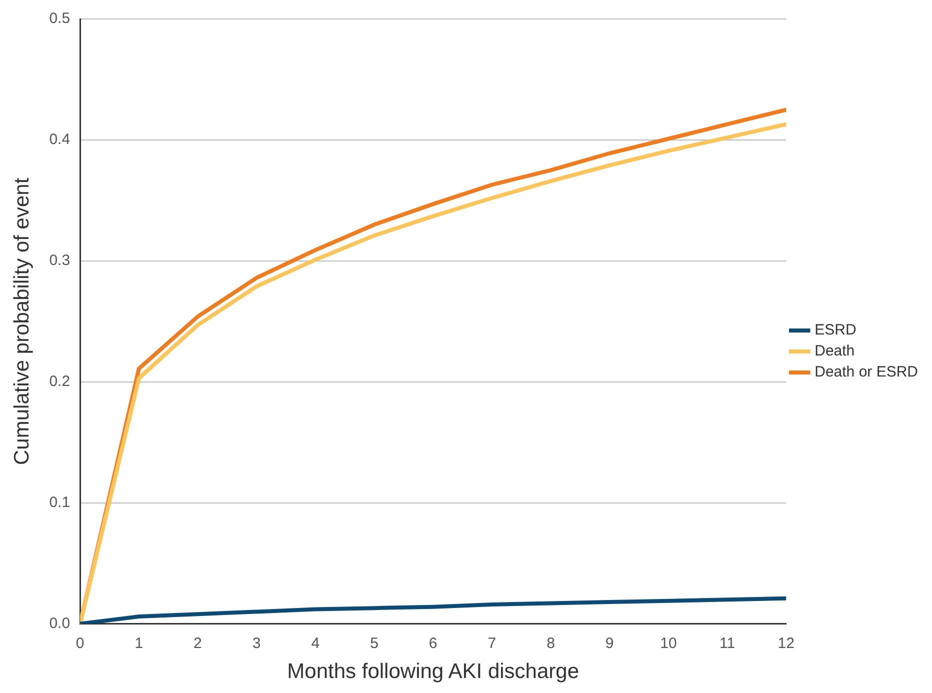 Image resolution: width=932 pixels, height=693 pixels. What do you see at coordinates (256, 643) in the screenshot?
I see `x-tick-label: 3` at bounding box center [256, 643].